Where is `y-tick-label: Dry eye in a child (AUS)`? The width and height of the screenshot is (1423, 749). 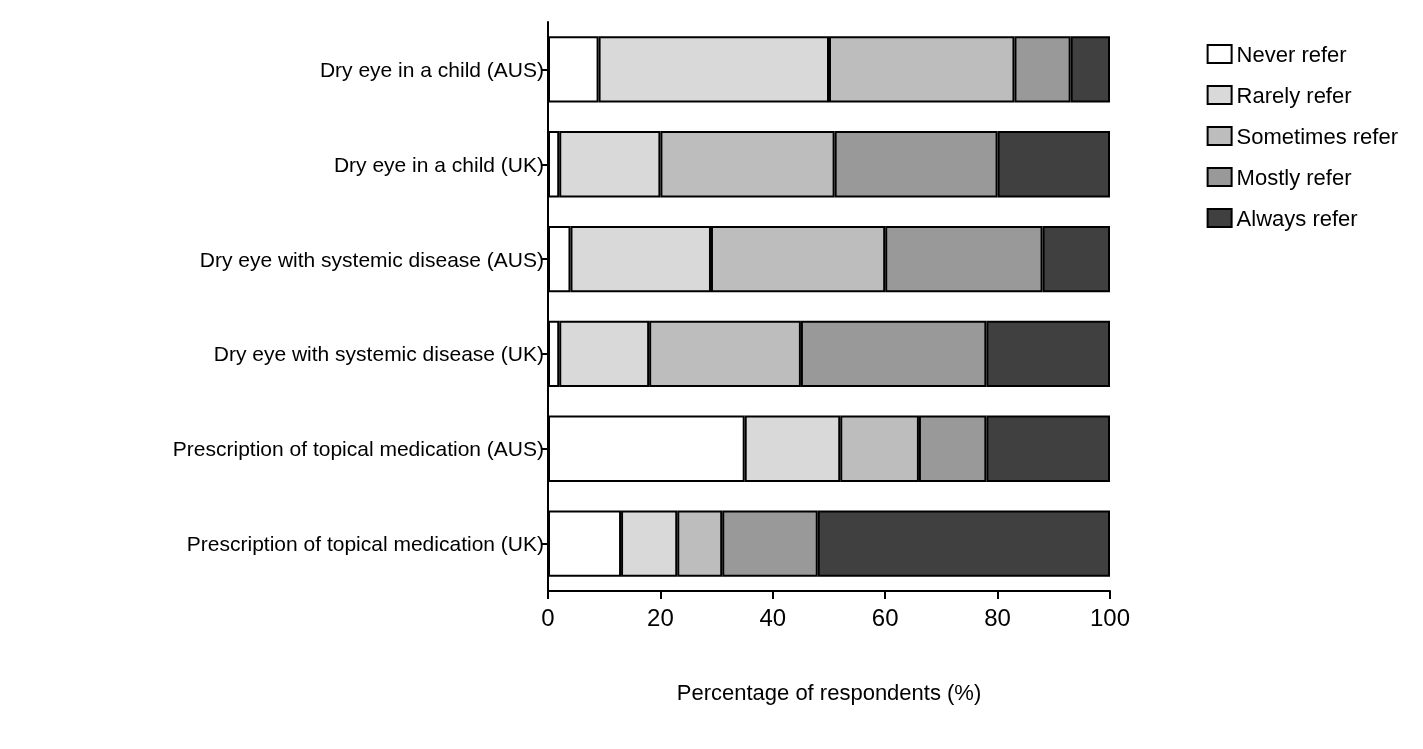 y-tick-label: Dry eye in a child (AUS) is located at coordinates (431, 69).